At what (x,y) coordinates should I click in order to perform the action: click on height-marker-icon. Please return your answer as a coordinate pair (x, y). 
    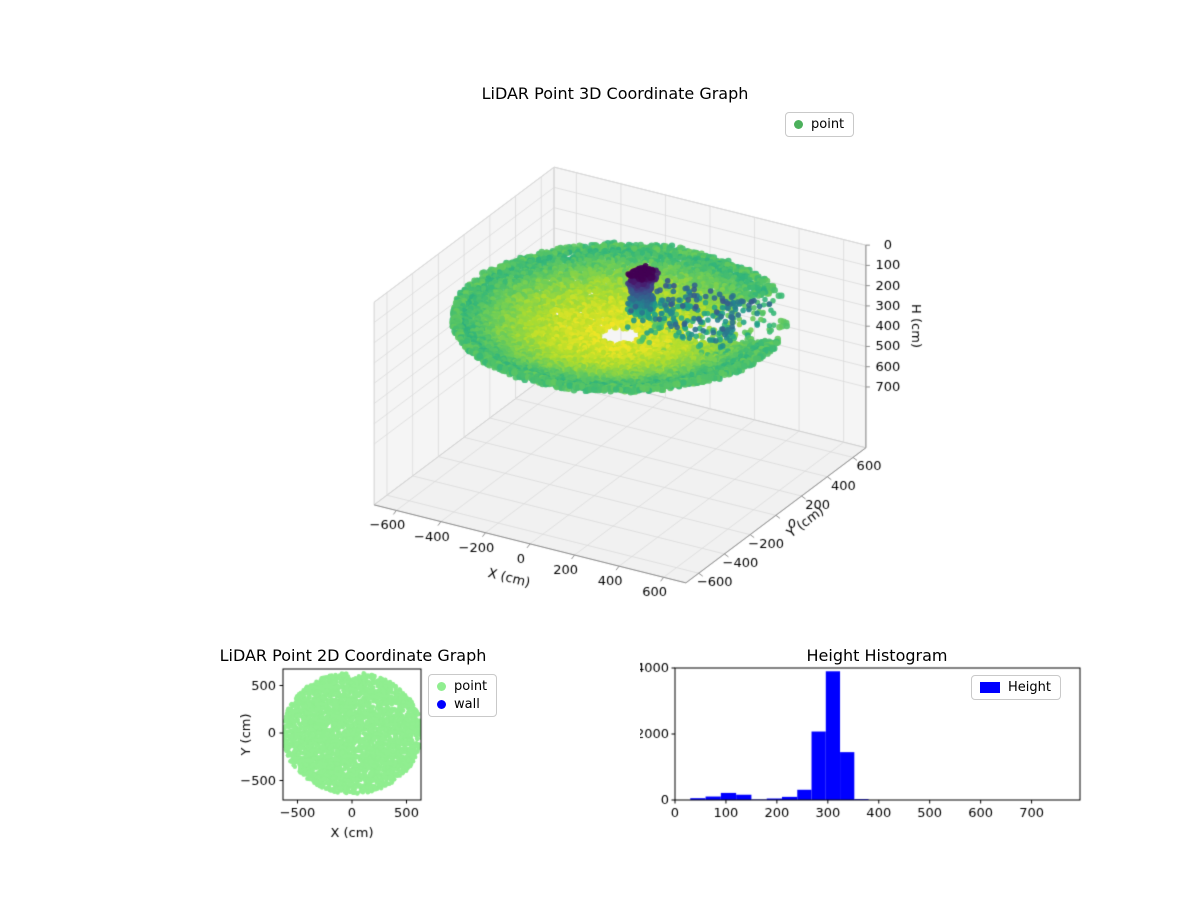
    Looking at the image, I should click on (990, 687).